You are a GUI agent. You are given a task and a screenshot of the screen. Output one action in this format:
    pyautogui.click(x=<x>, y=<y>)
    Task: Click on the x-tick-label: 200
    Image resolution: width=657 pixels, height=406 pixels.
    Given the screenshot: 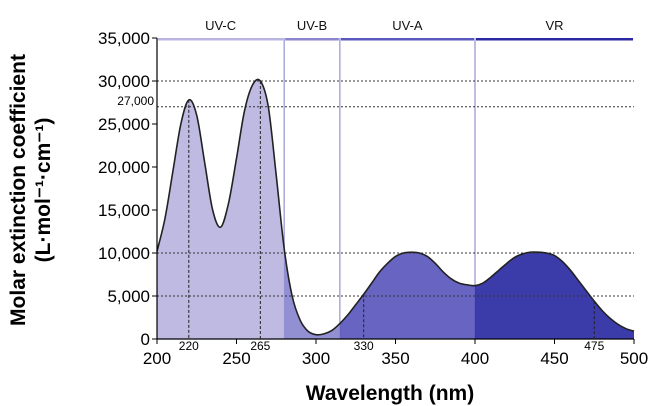 What is the action you would take?
    pyautogui.click(x=157, y=358)
    